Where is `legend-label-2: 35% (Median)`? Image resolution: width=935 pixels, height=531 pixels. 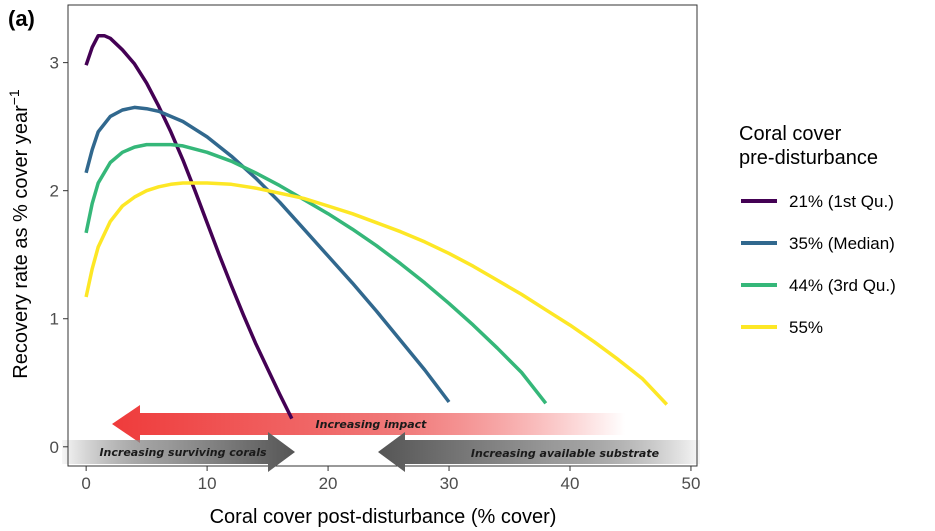
legend-label-2: 35% (Median) is located at coordinates (842, 243).